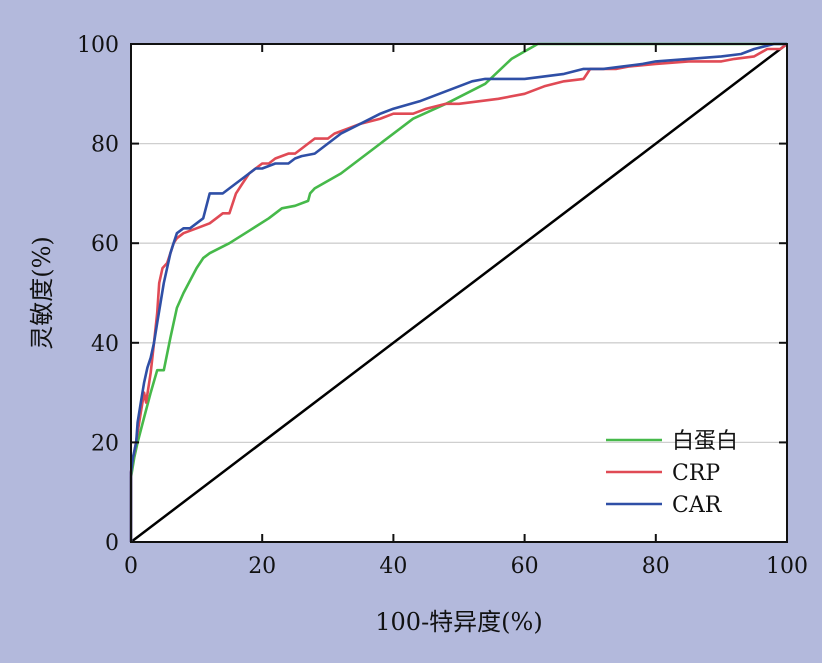 This screenshot has width=822, height=663. Describe the element at coordinates (697, 505) in the screenshot. I see `legend-label-3: CAR` at that location.